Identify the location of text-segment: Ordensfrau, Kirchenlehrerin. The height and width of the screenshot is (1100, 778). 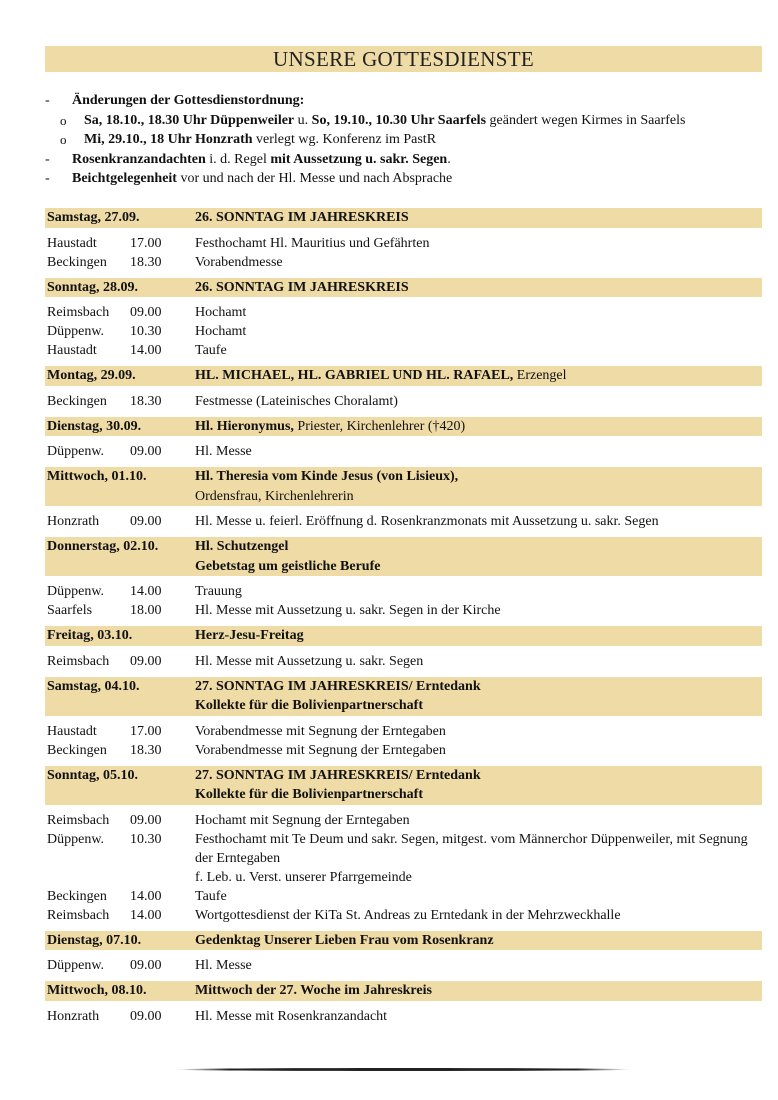
(274, 496).